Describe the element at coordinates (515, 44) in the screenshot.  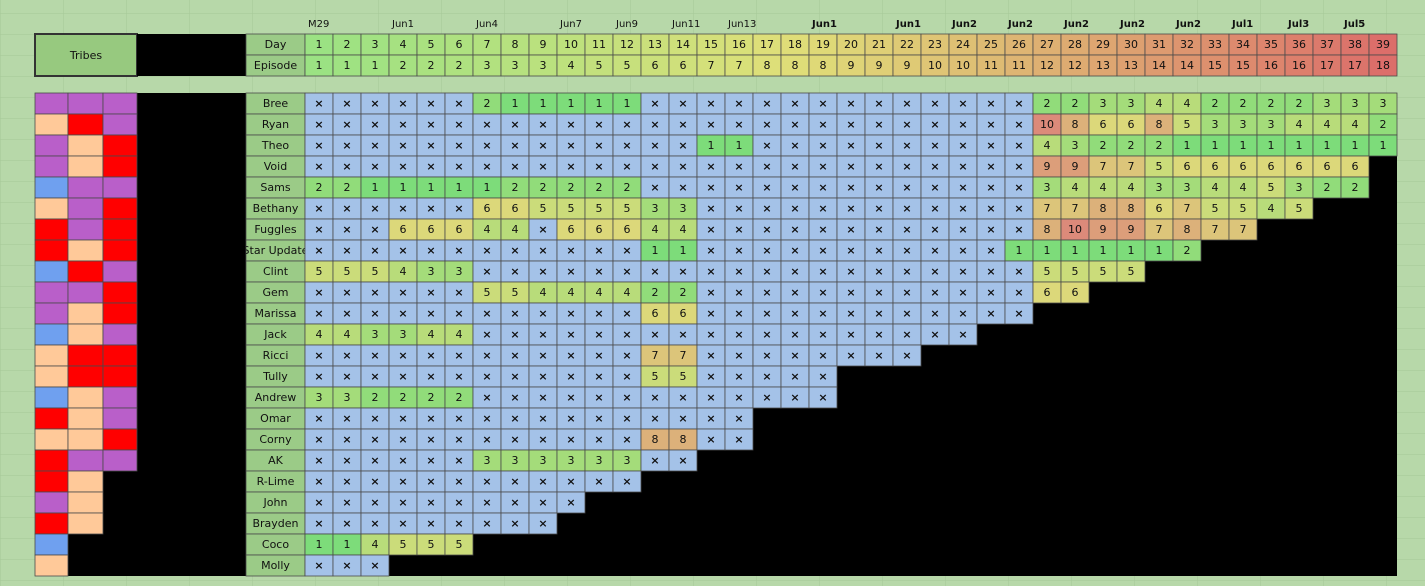
I see `day-number: 8` at that location.